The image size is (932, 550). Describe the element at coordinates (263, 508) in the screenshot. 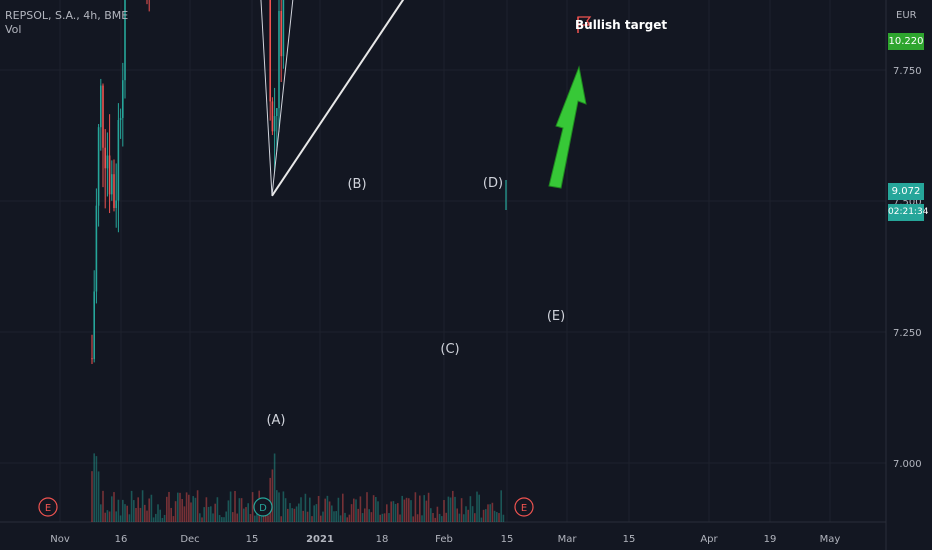

I see `event-marker-label: D` at that location.